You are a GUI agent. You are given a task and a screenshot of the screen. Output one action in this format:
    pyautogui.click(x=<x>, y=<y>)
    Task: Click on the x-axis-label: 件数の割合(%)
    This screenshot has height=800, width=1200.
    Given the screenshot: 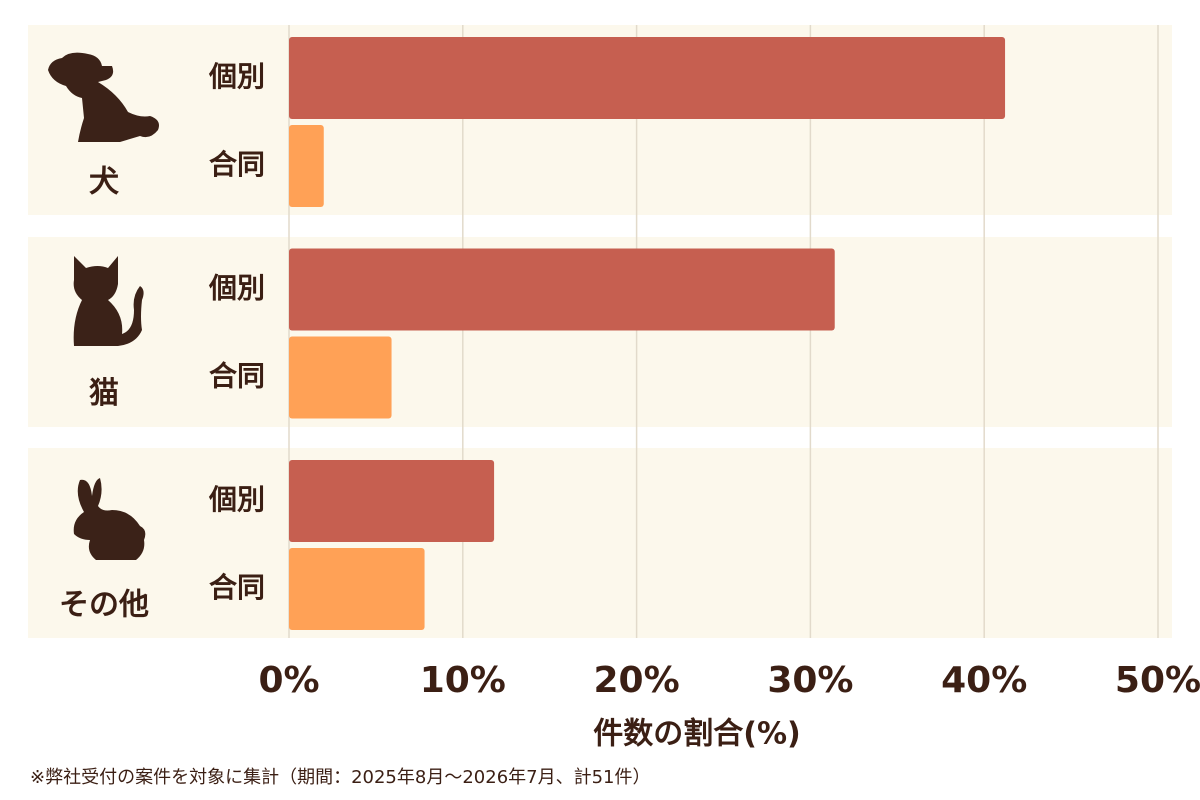 What is the action you would take?
    pyautogui.click(x=696, y=734)
    